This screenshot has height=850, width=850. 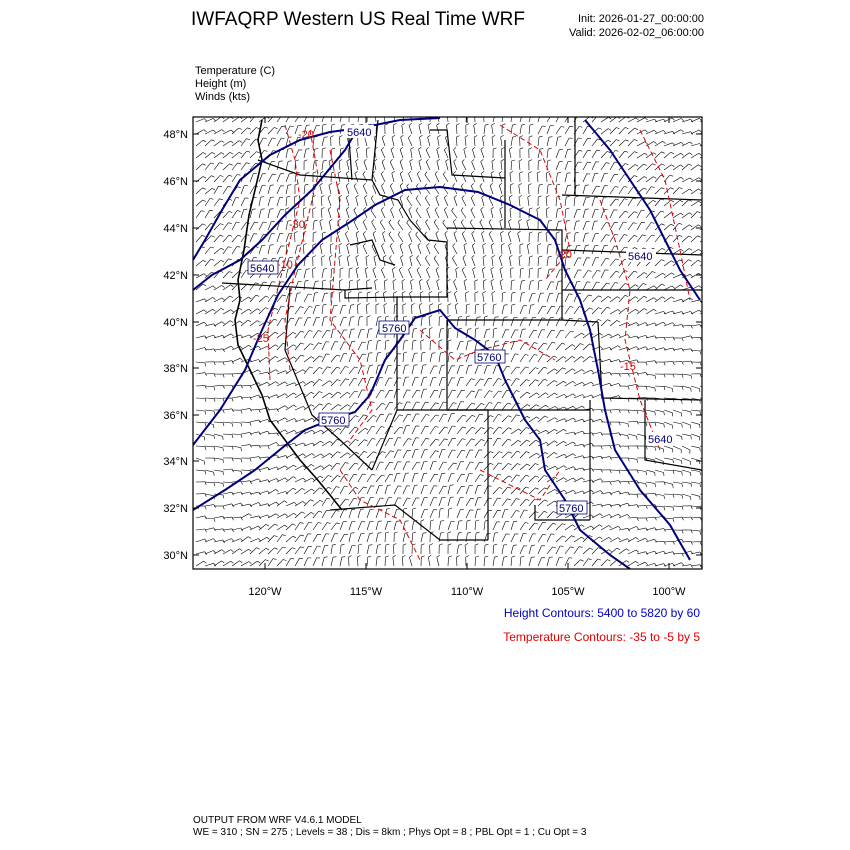 I want to click on lon-label: 120°W, so click(x=265, y=592).